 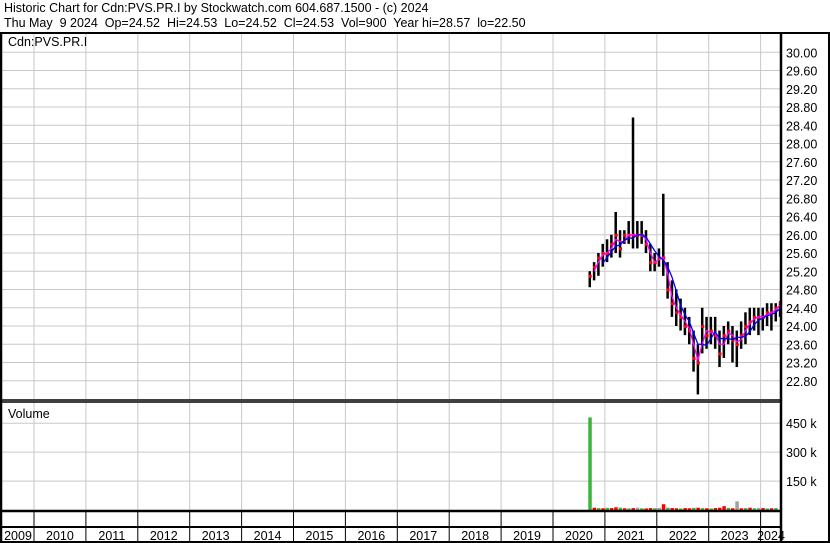 I want to click on price-tick-label: 29.60, so click(x=801, y=72).